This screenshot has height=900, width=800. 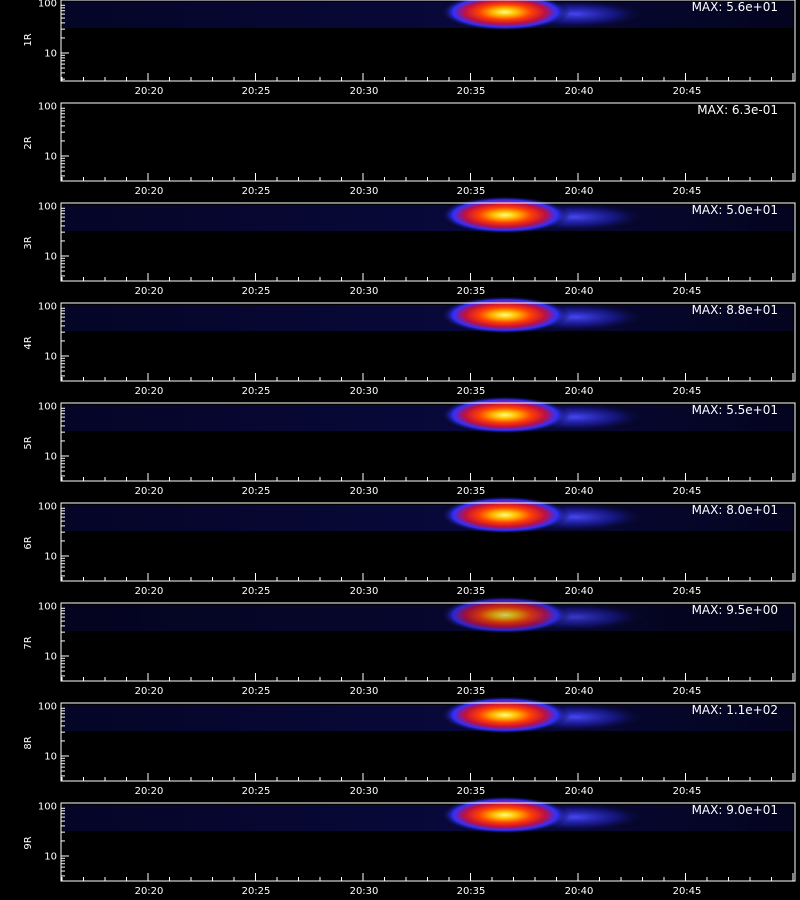 I want to click on max-value-label: MAX: 6.3e-01, so click(x=737, y=110).